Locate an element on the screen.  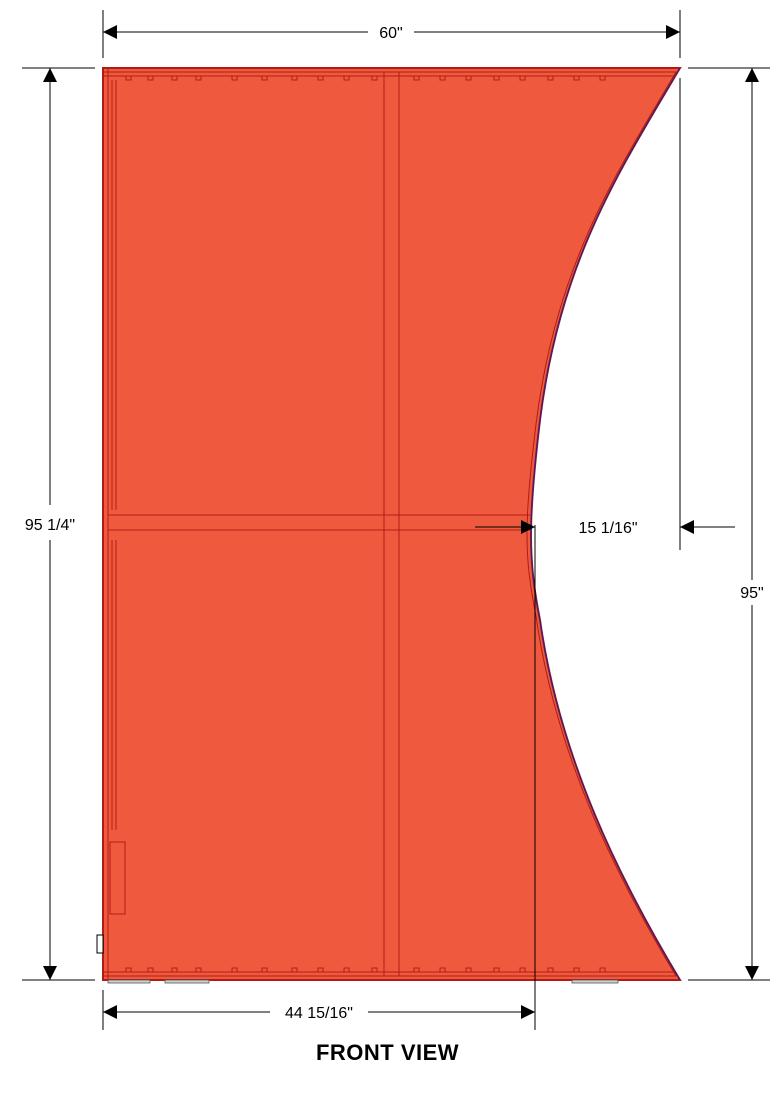
view-caption: FRONT VIEW is located at coordinates (387, 1052).